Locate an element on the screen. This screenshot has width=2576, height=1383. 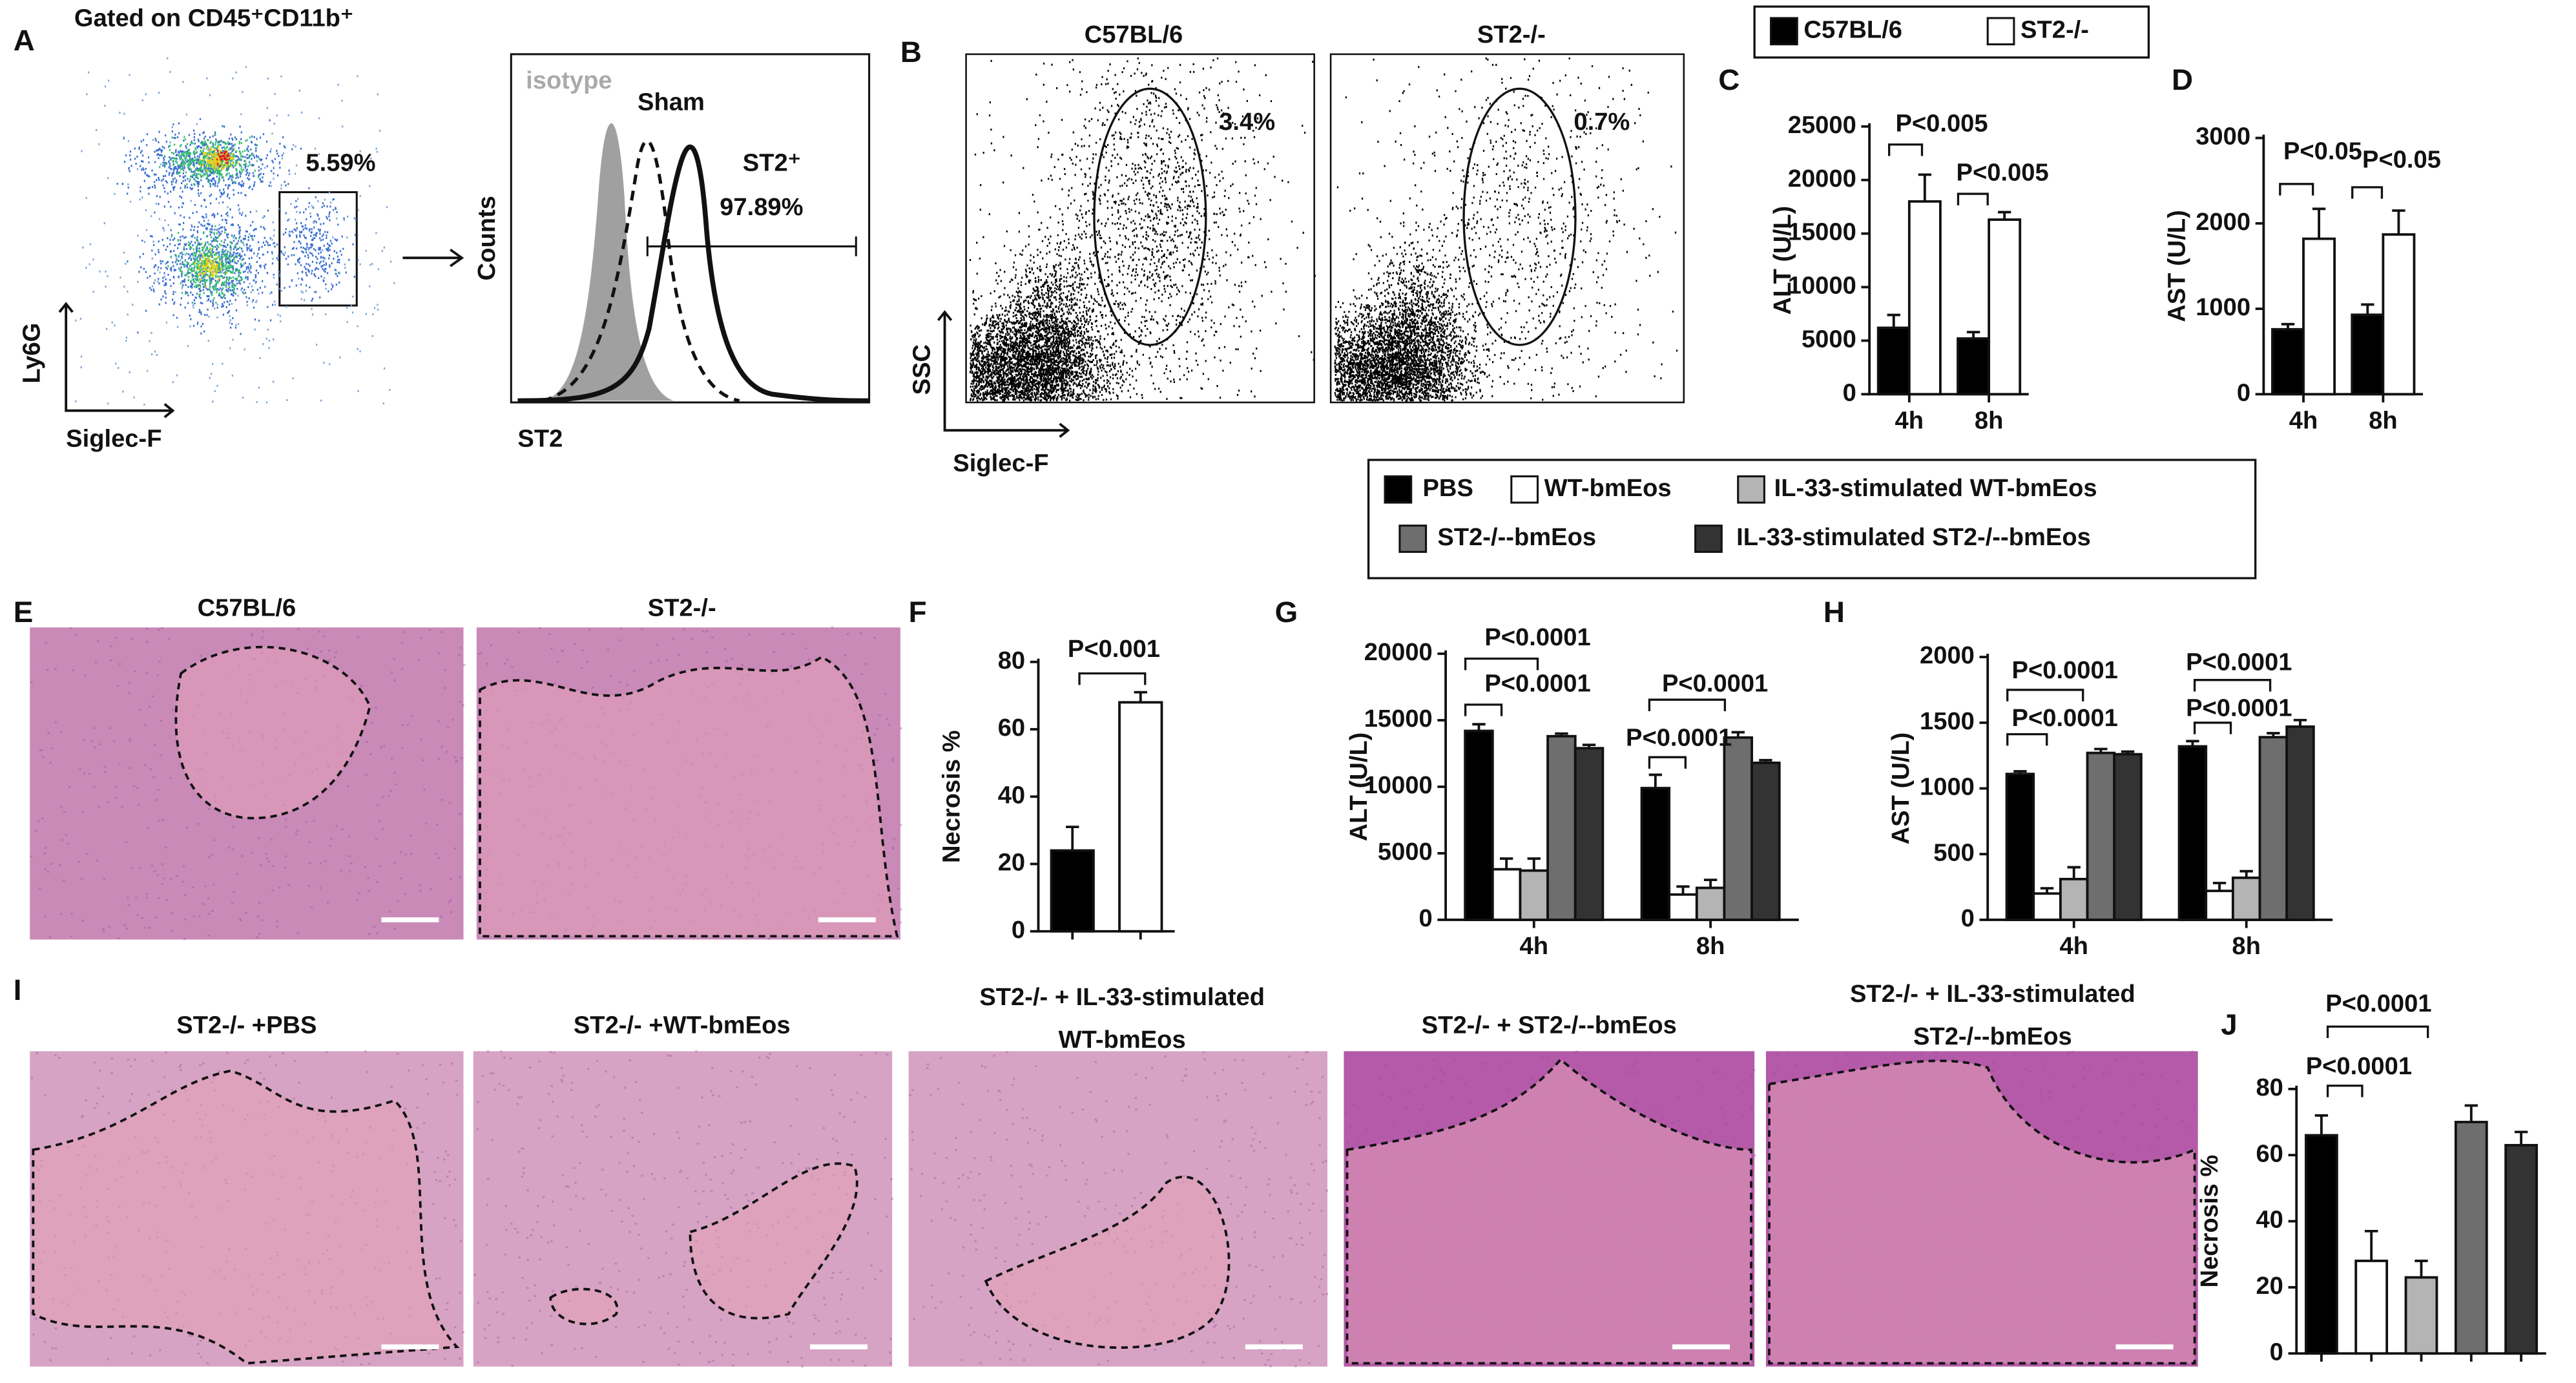
image-caption: WT-bmEos is located at coordinates (1122, 1040).